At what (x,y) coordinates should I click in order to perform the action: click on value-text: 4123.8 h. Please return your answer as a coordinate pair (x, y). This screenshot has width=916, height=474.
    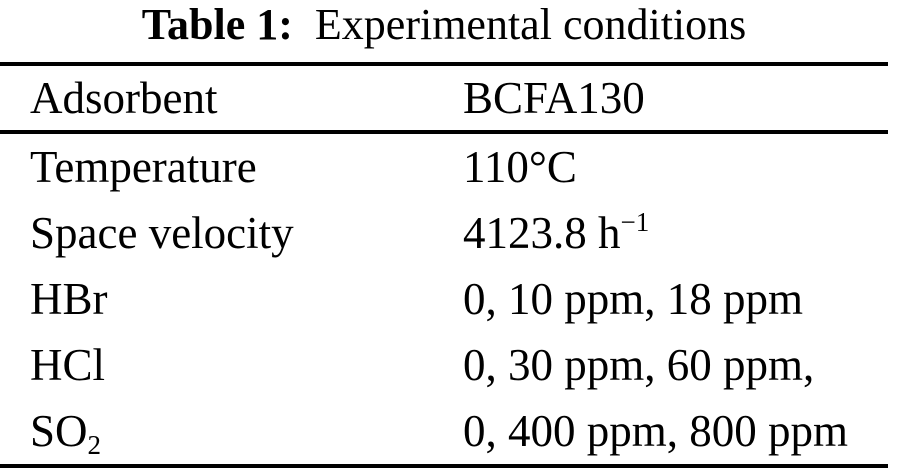
    Looking at the image, I should click on (542, 233).